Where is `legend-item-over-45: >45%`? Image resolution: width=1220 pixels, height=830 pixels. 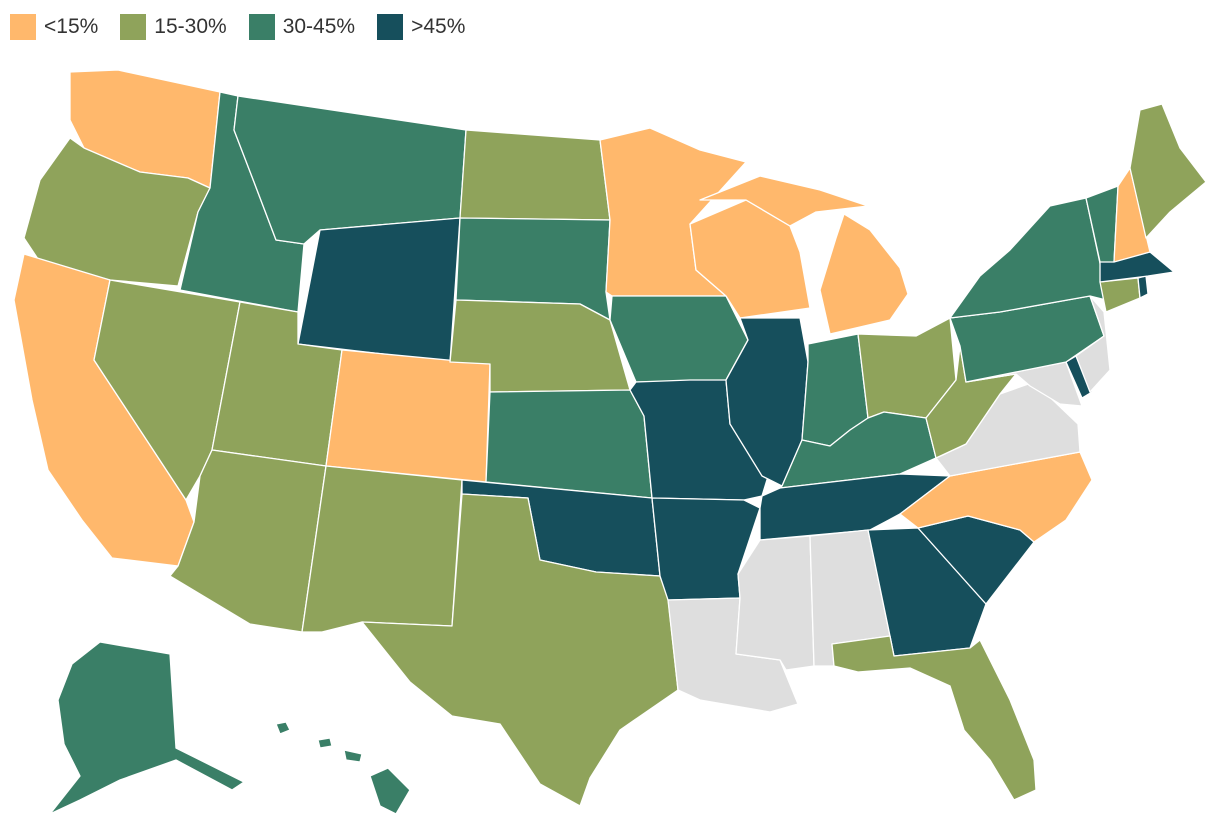 legend-item-over-45: >45% is located at coordinates (421, 27).